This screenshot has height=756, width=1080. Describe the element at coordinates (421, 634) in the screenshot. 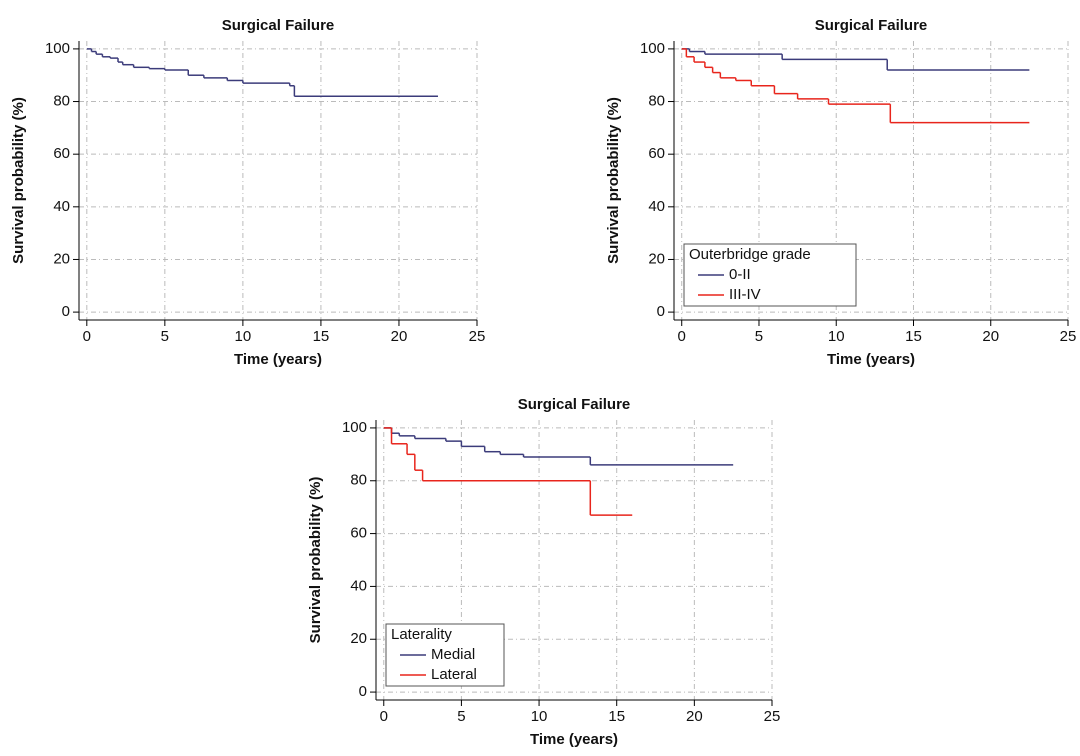

I see `legend-title: Laterality` at that location.